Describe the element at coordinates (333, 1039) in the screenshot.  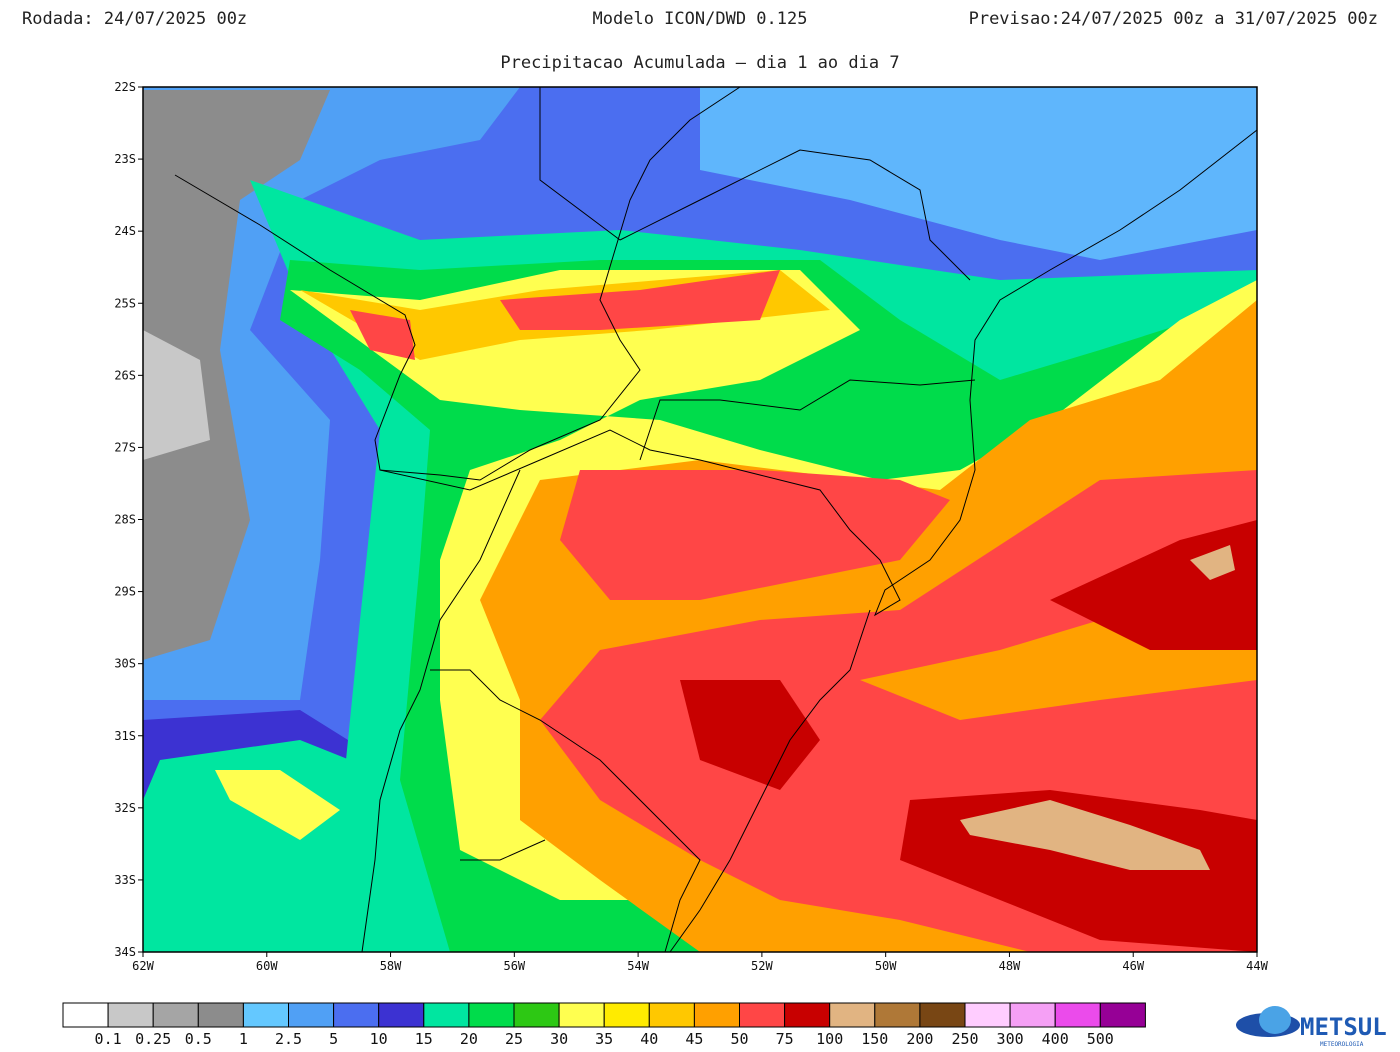
I see `colorbar-label: 5` at that location.